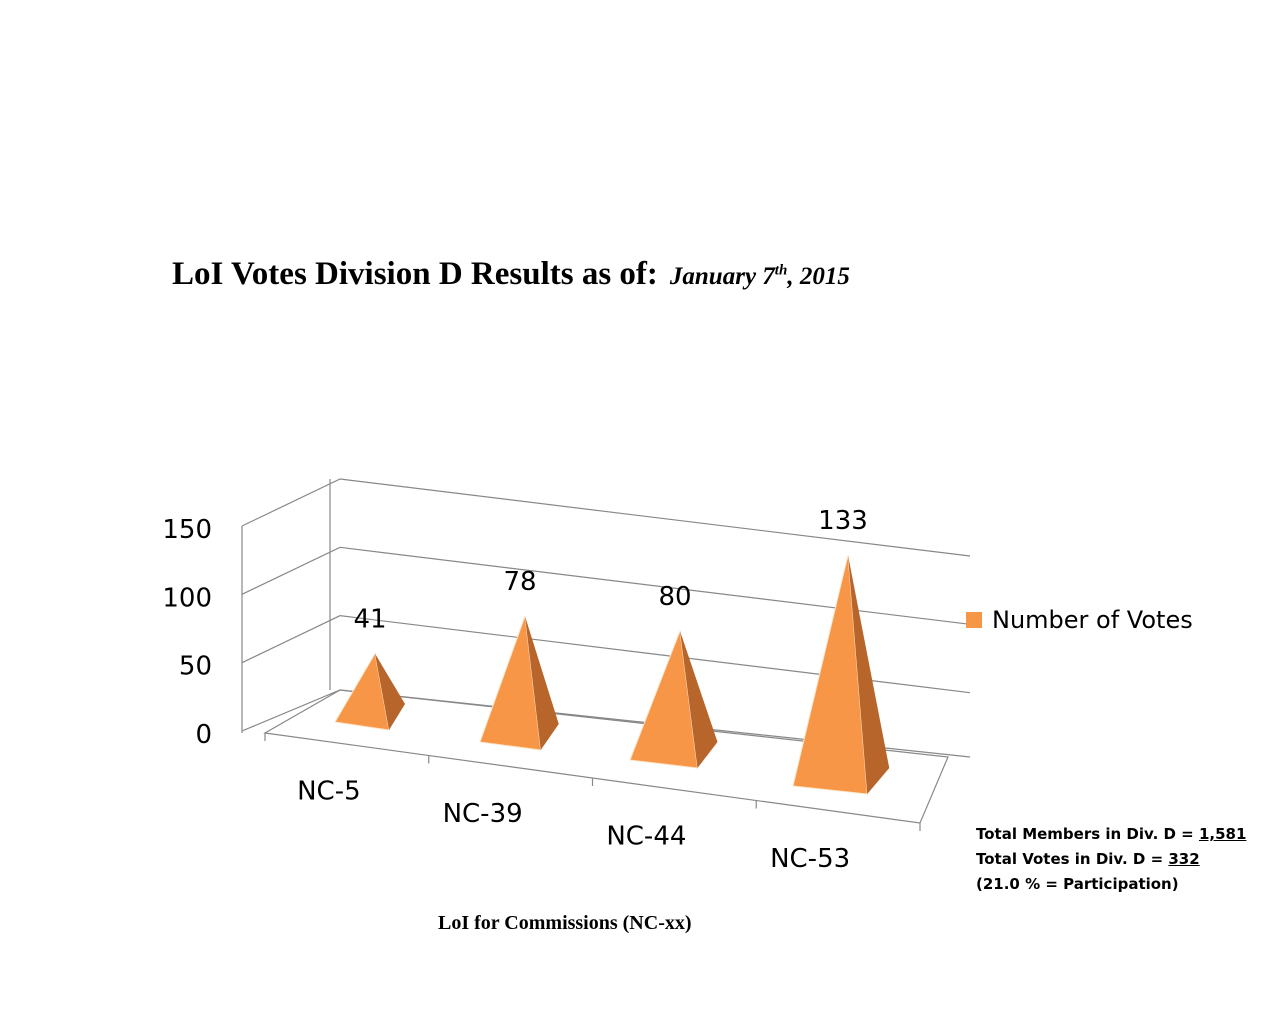 This screenshot has height=1024, width=1280. What do you see at coordinates (195, 667) in the screenshot?
I see `y-tick-label: 50` at bounding box center [195, 667].